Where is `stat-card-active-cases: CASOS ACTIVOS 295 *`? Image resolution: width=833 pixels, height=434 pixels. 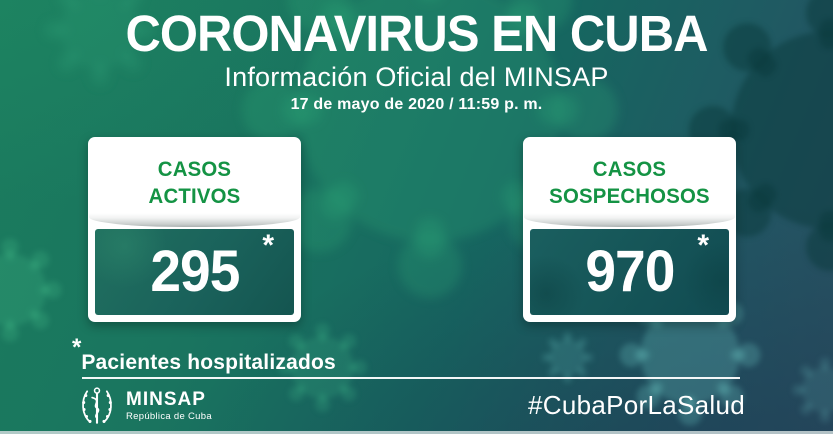 stat-card-active-cases: CASOS ACTIVOS 295 * is located at coordinates (194, 229).